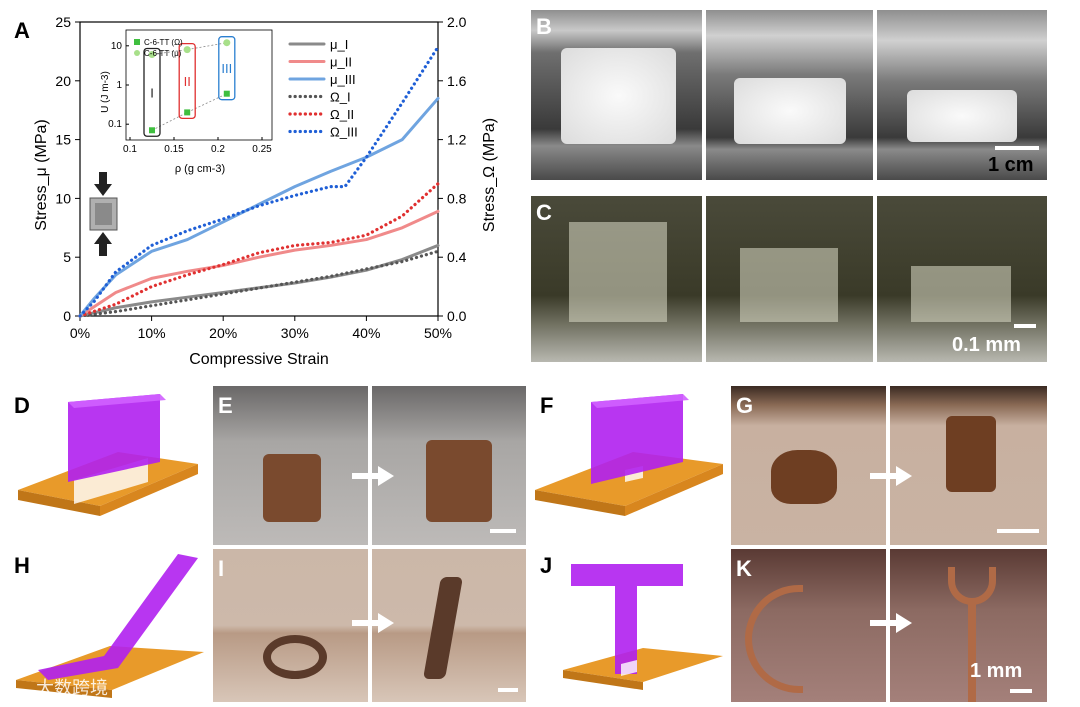 The image size is (1080, 707). What do you see at coordinates (503, 531) in the screenshot?
I see `scale-bar-e` at bounding box center [503, 531].